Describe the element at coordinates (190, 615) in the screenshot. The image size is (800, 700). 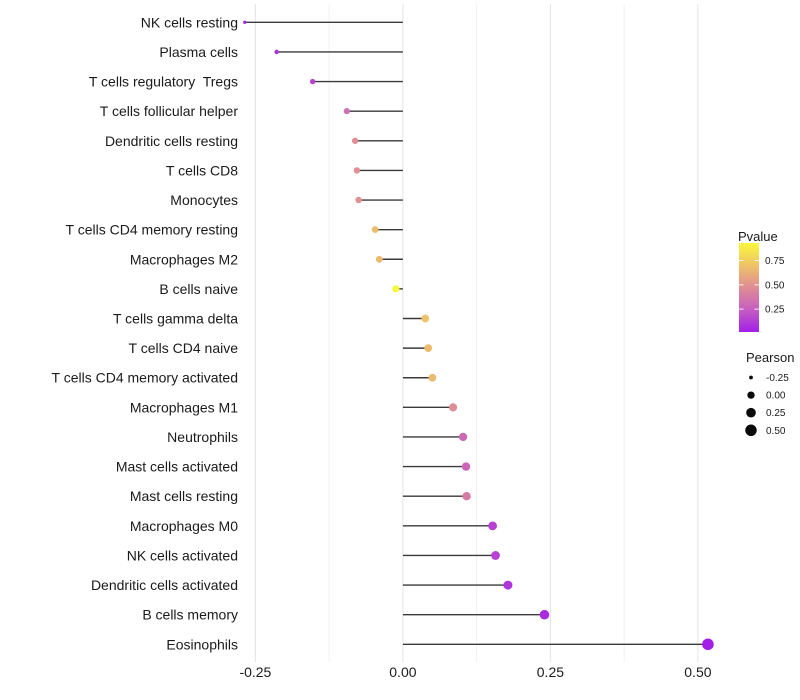
I see `y-axis-category-label: B cells memory` at that location.